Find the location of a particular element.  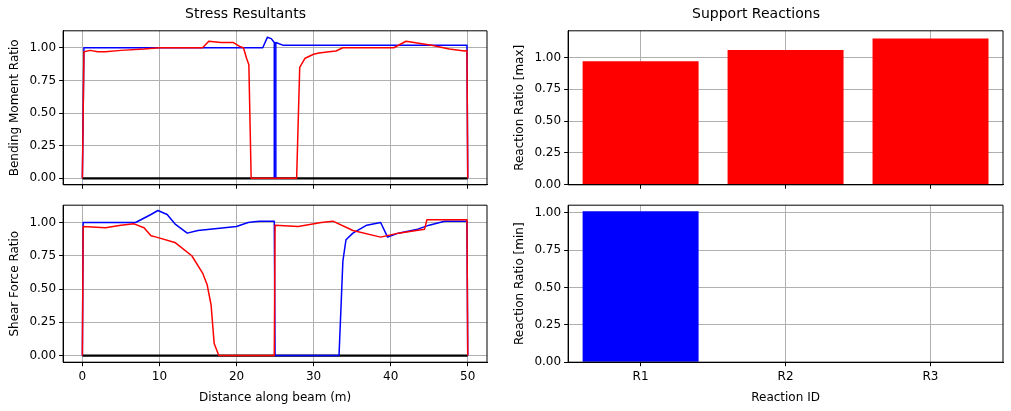

x-axis-title: Reaction ID is located at coordinates (785, 396).